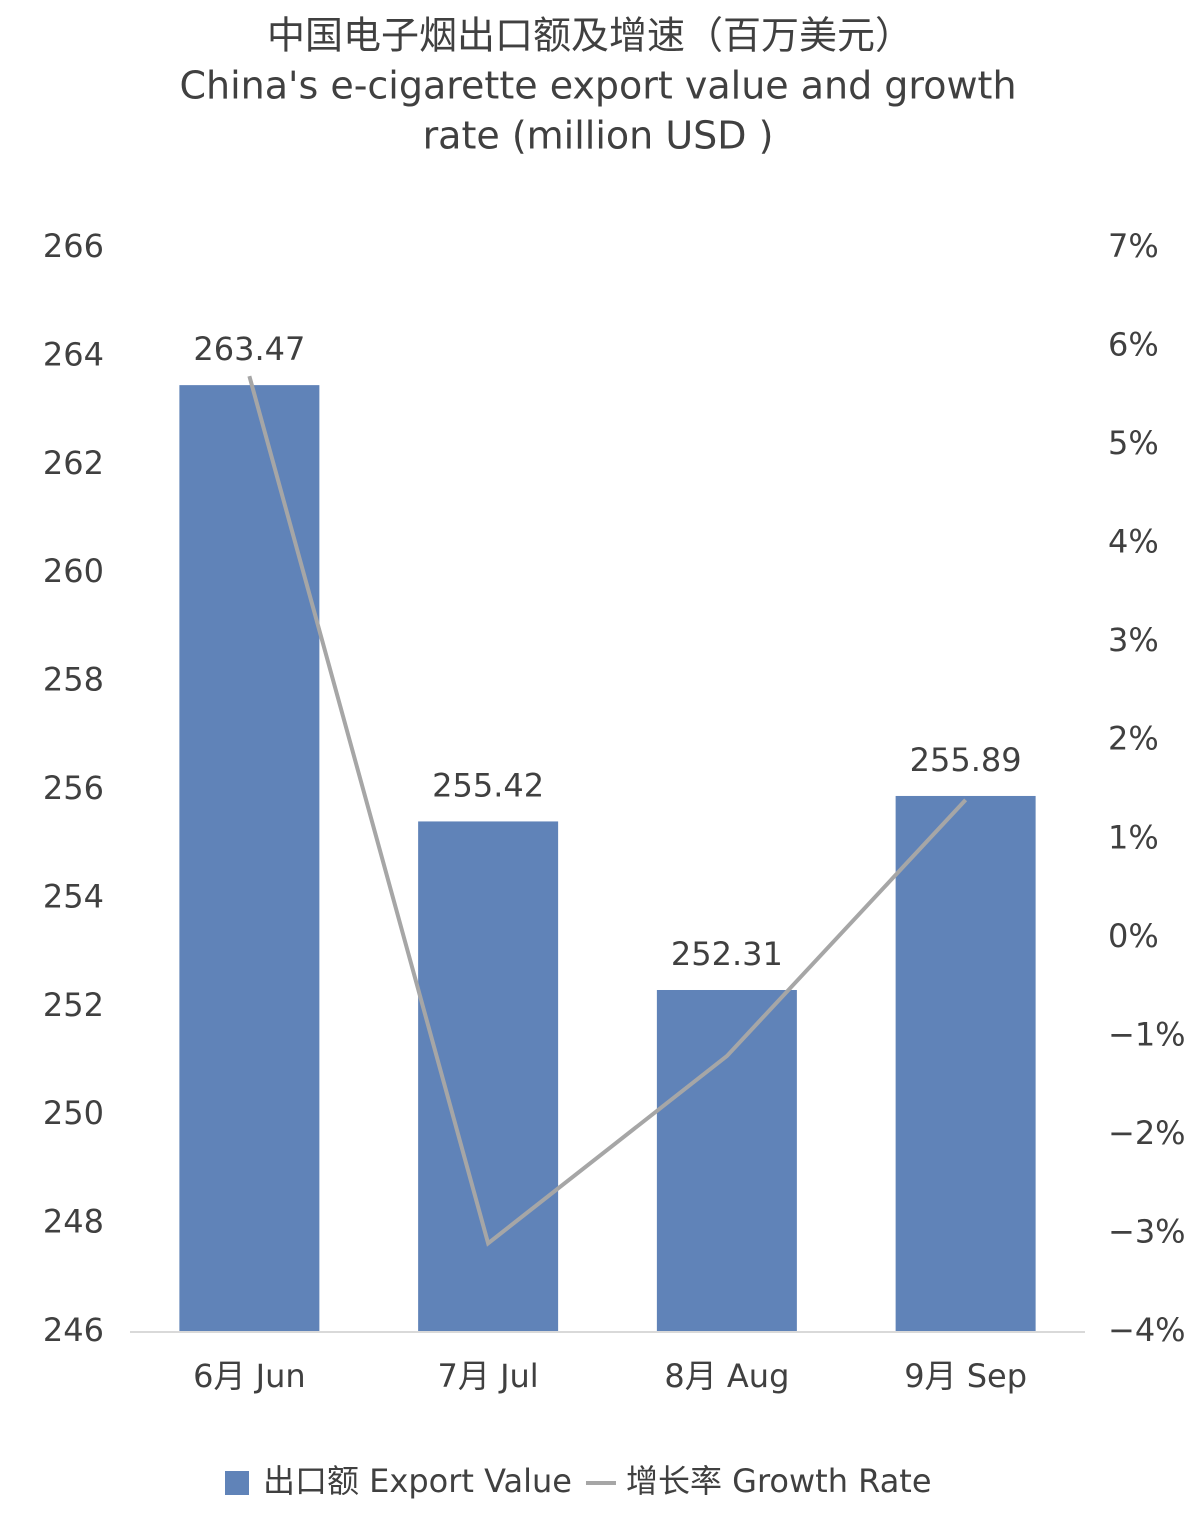  What do you see at coordinates (73, 463) in the screenshot?
I see `y-tick-label: 262` at bounding box center [73, 463].